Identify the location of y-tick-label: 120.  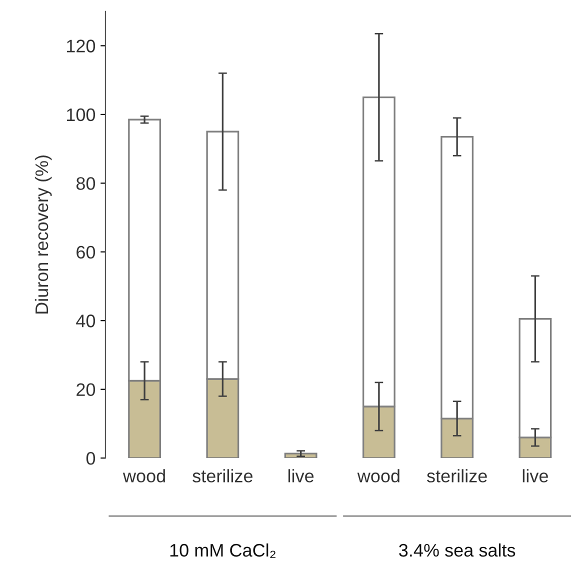
(81, 46).